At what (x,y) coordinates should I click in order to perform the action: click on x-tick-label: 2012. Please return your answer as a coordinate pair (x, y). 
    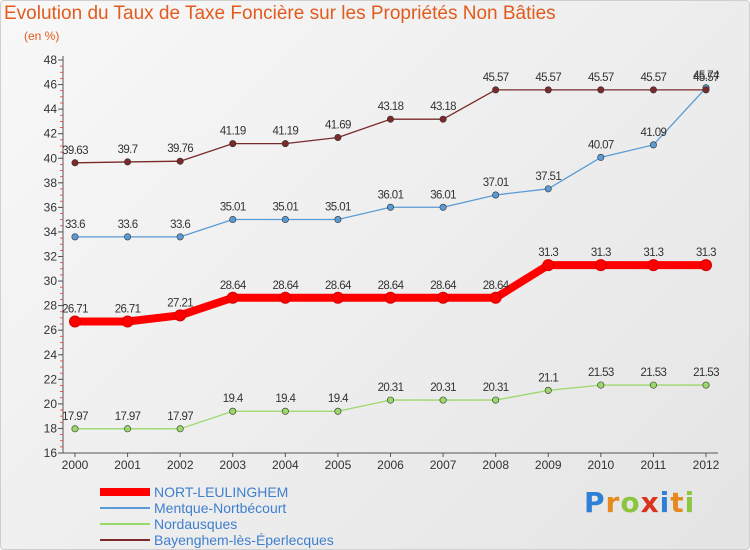
    Looking at the image, I should click on (706, 465).